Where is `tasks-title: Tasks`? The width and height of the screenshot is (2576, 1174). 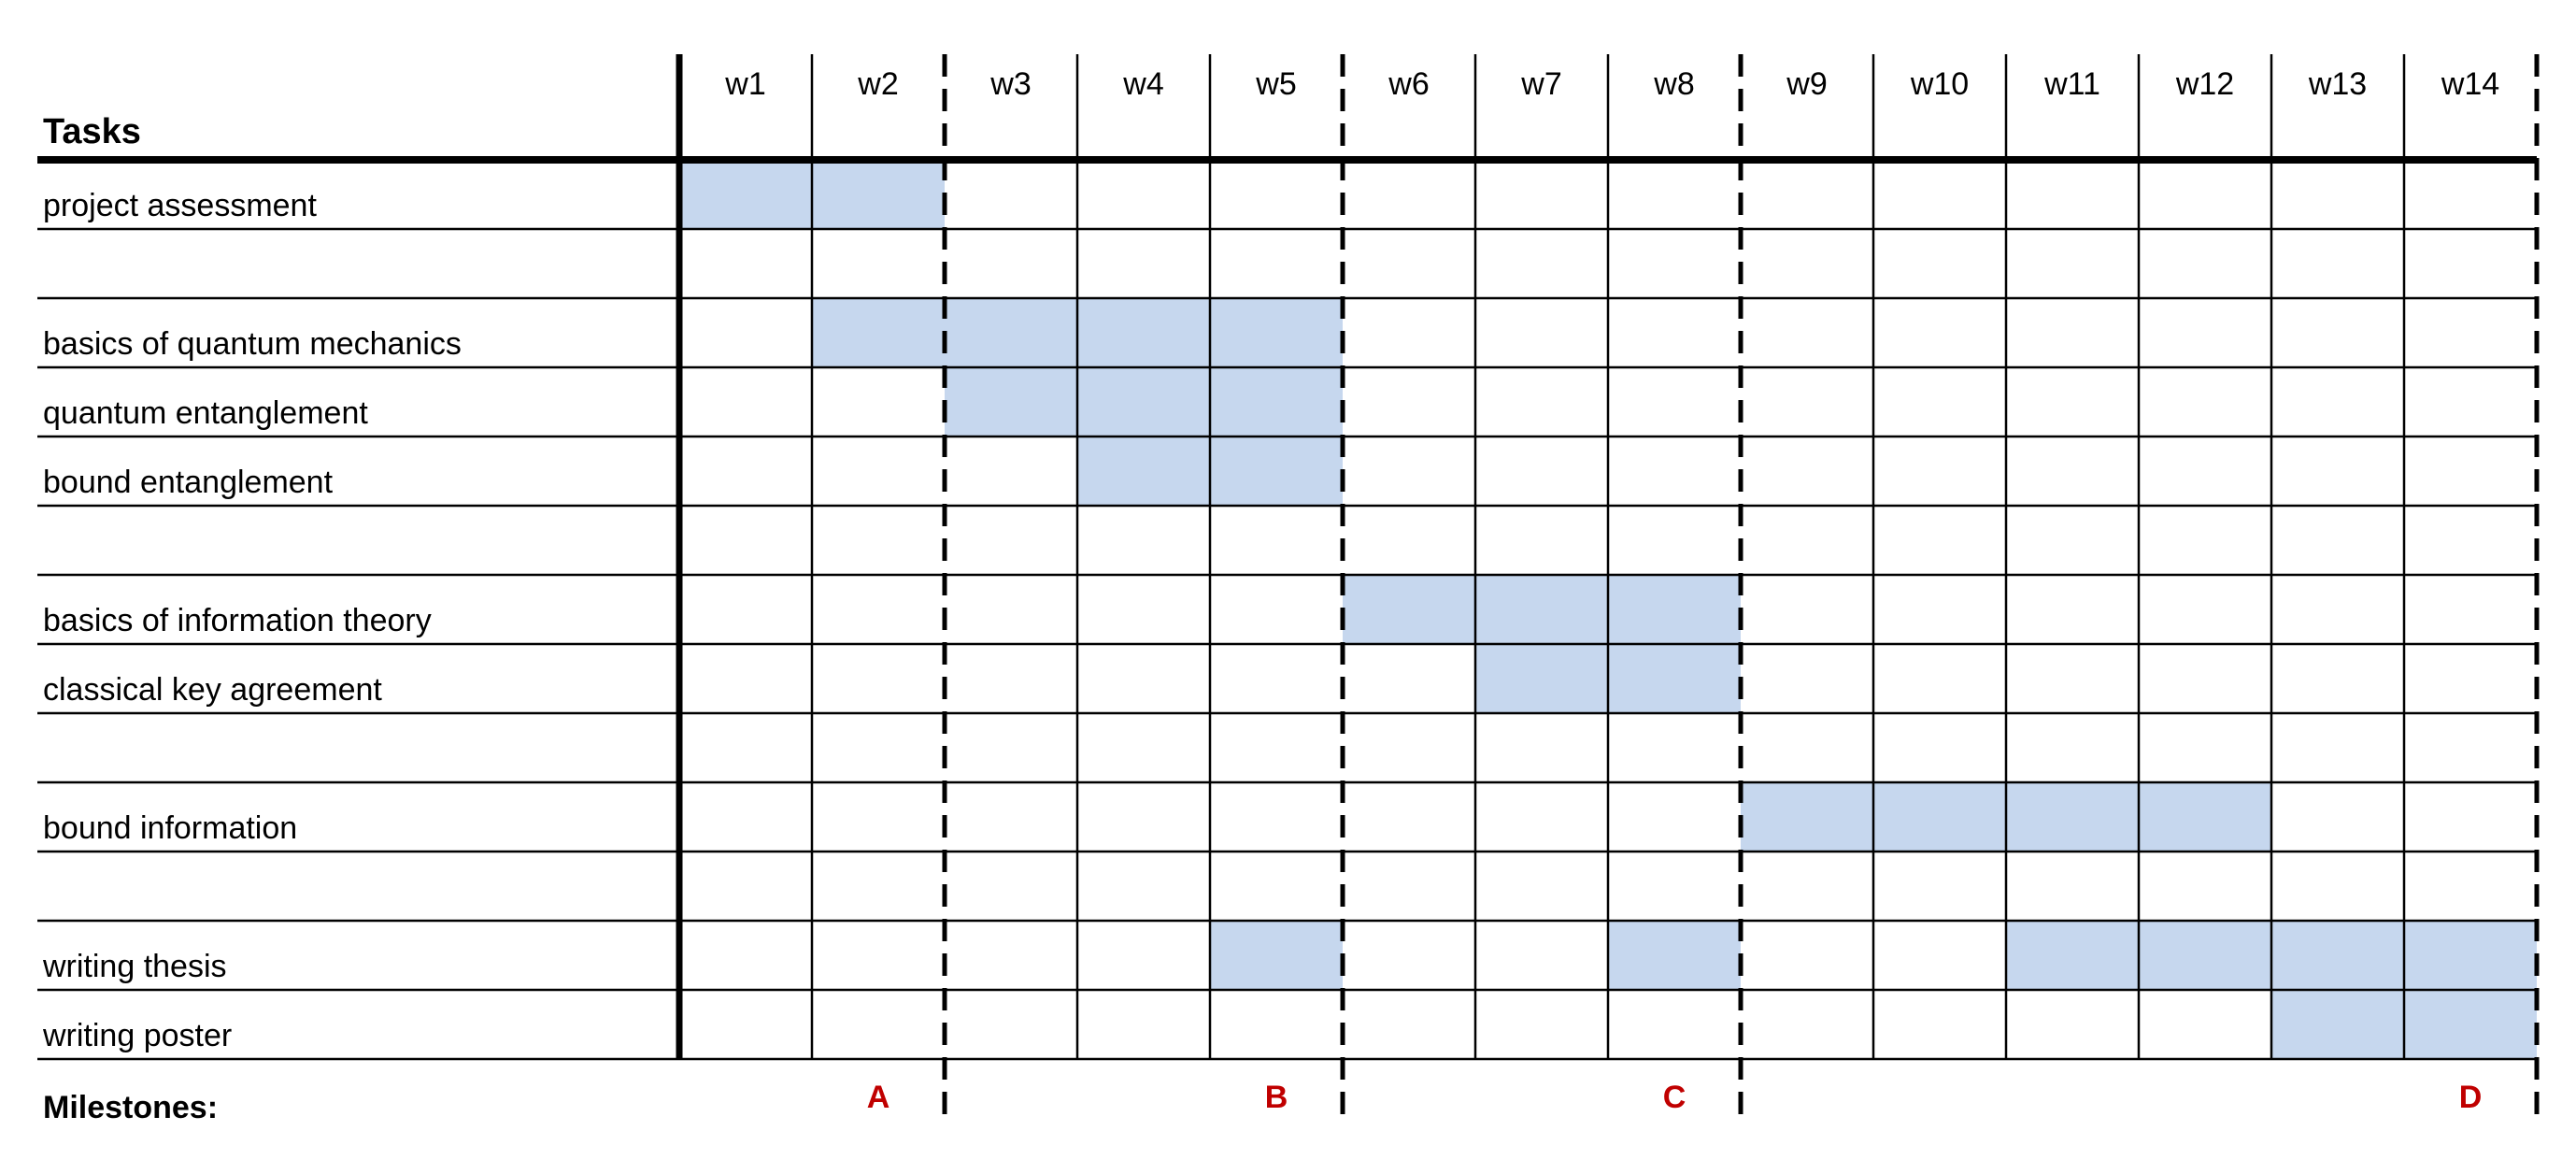
tasks-title: Tasks is located at coordinates (92, 131).